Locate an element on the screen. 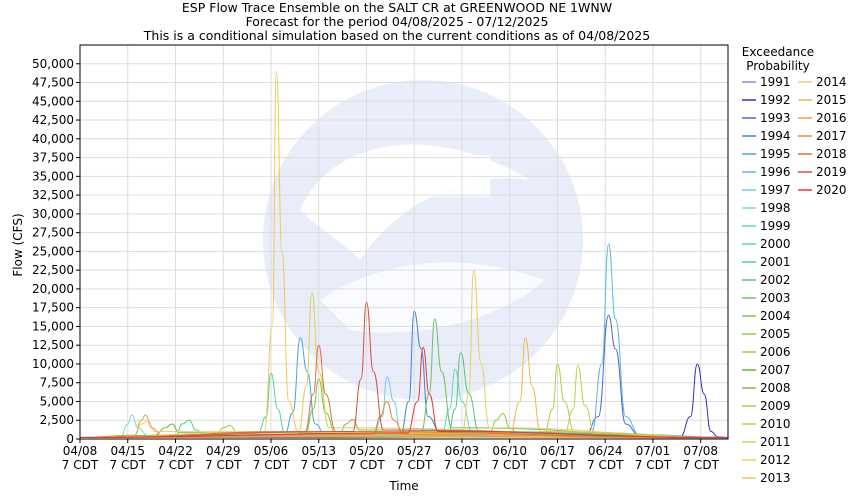  x-tick-label-date: 07/01 is located at coordinates (653, 451).